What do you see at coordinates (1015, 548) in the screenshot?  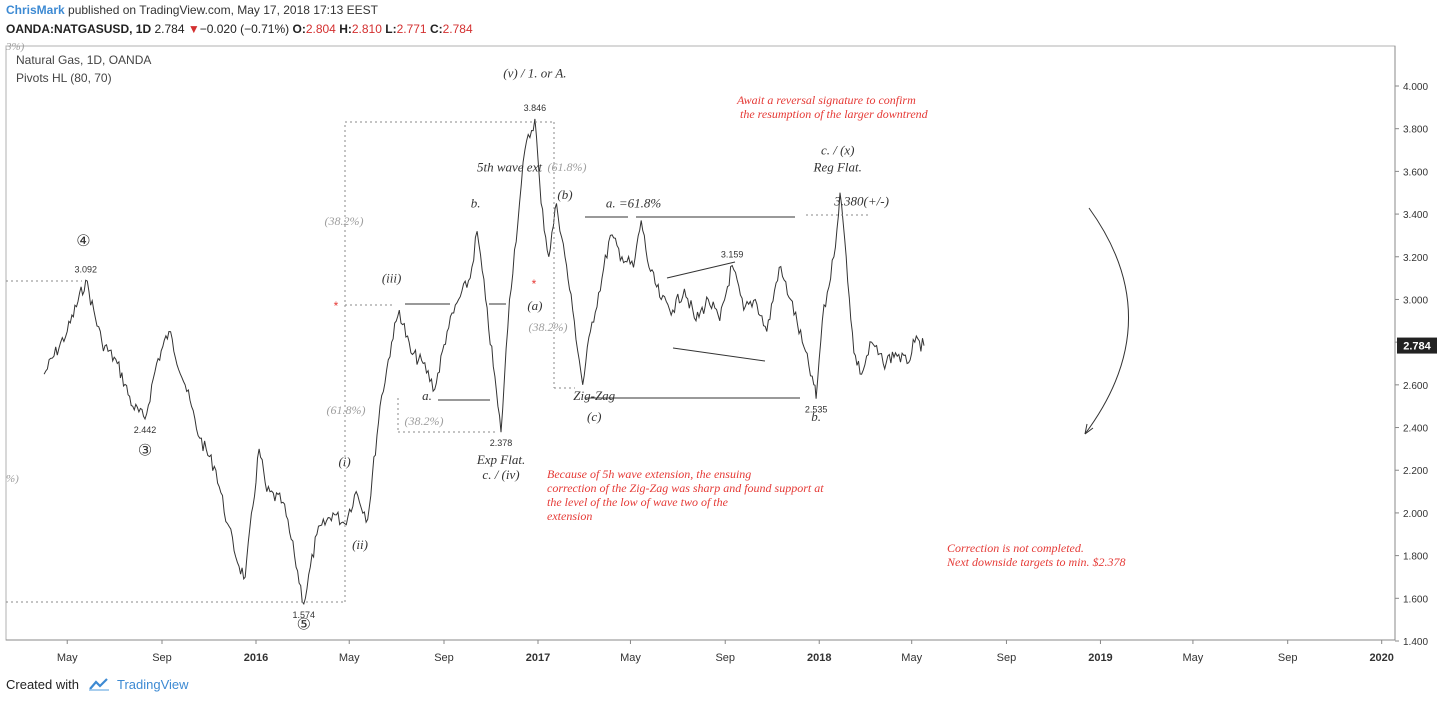 I see `annotation-text: Correction is not completed.` at bounding box center [1015, 548].